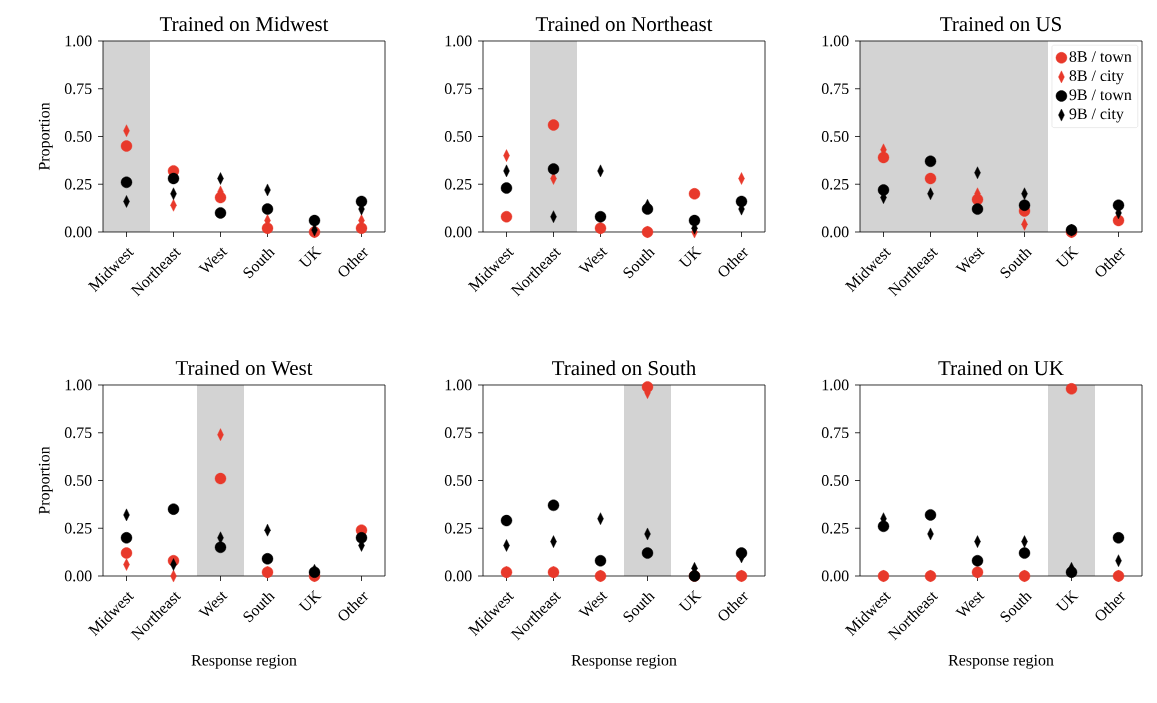 The width and height of the screenshot is (1157, 703). What do you see at coordinates (1096, 115) in the screenshot?
I see `legend-label: 9B / city` at bounding box center [1096, 115].